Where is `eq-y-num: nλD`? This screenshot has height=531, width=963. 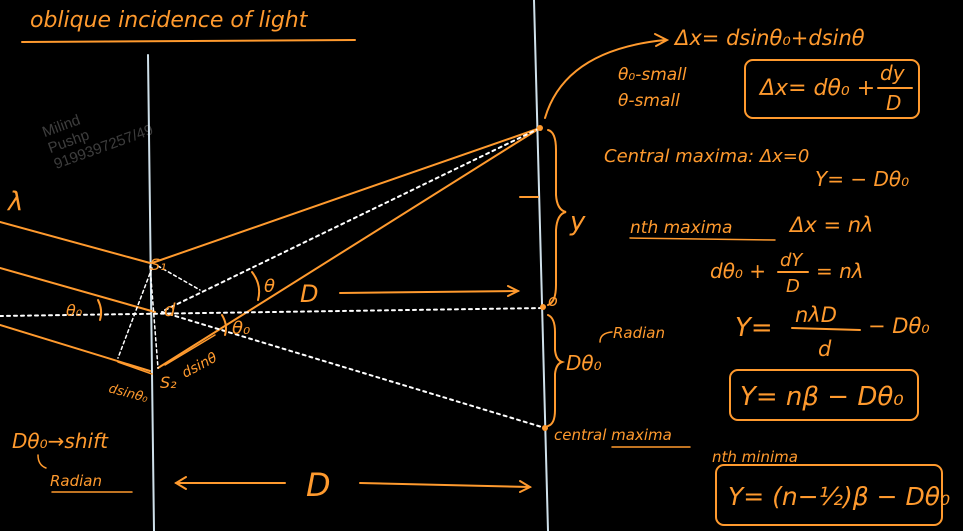
eq-y-num: nλD is located at coordinates (816, 315).